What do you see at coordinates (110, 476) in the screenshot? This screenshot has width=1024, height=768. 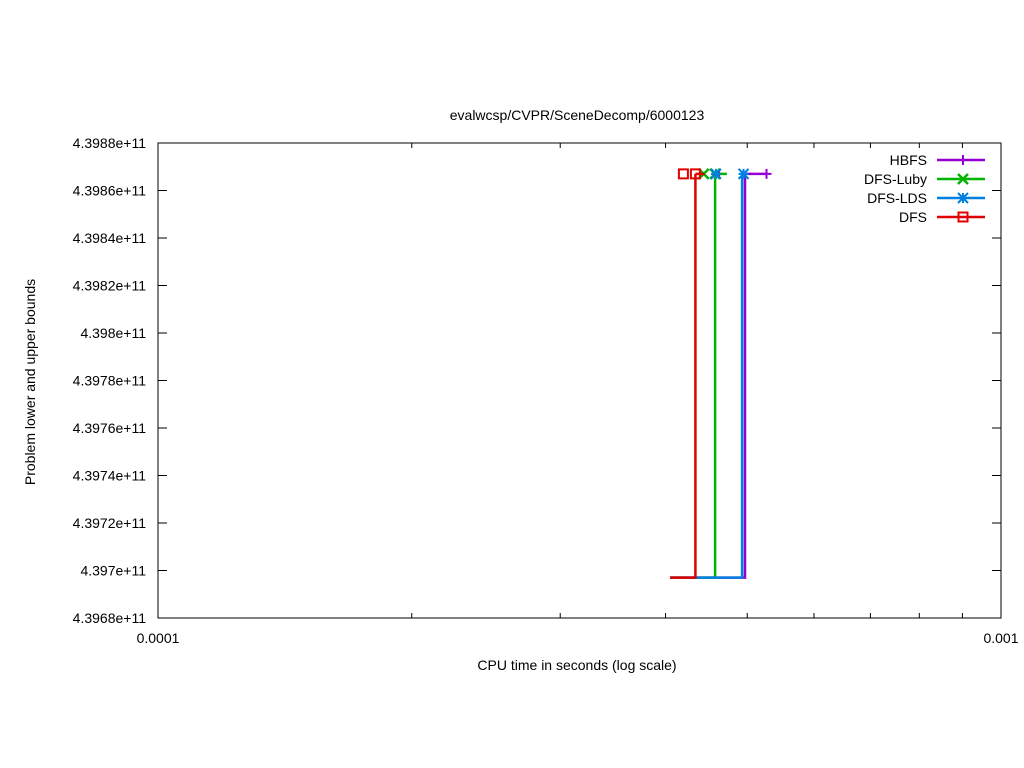 I see `y-tick-label: 4.3974e+11` at bounding box center [110, 476].